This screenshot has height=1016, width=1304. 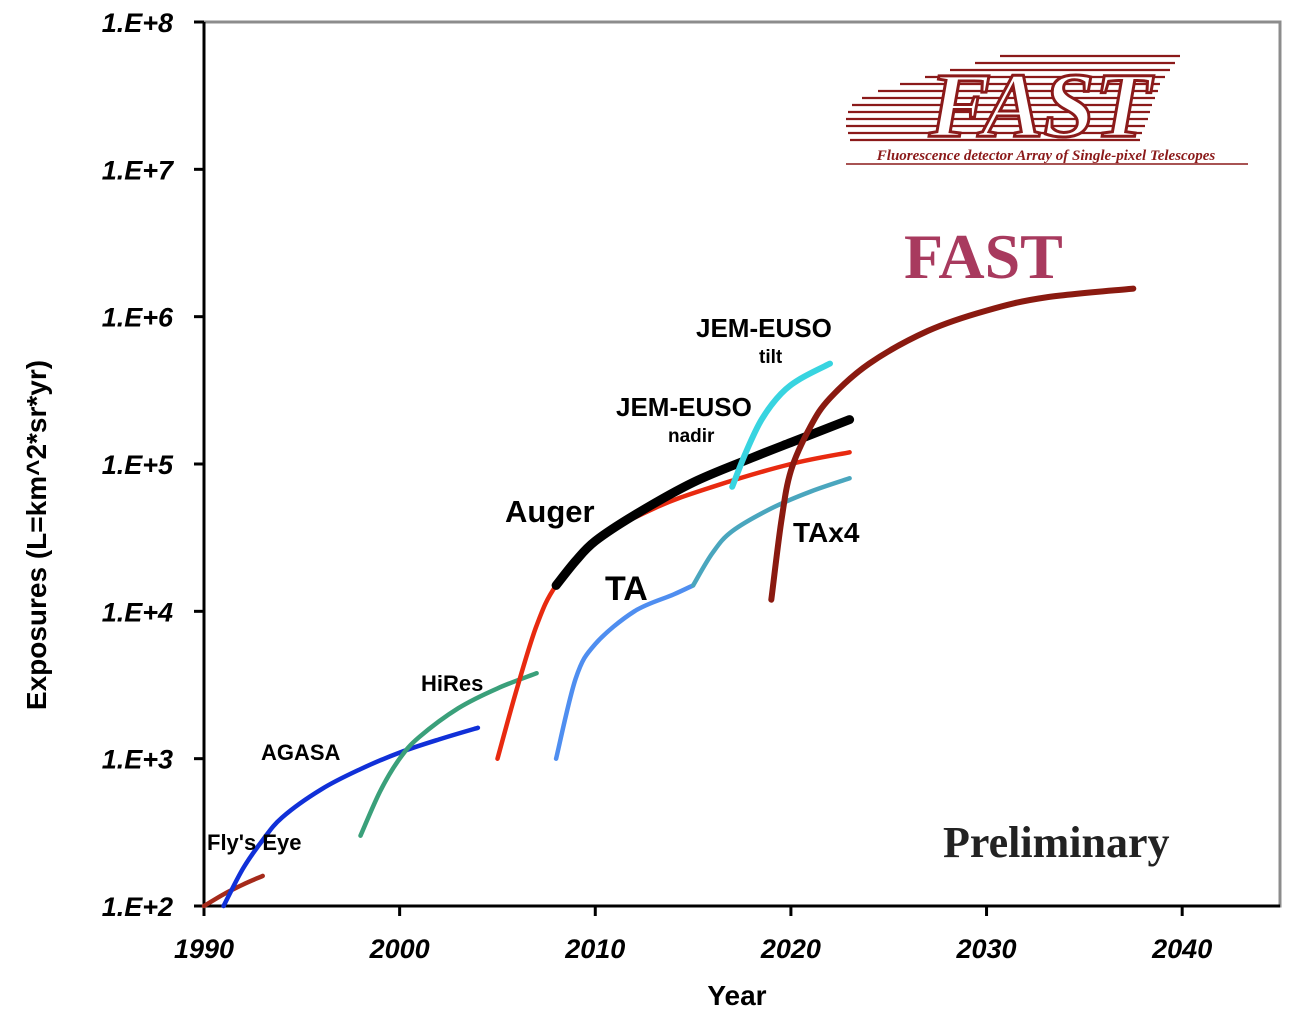 What do you see at coordinates (452, 683) in the screenshot?
I see `label-hires: HiRes` at bounding box center [452, 683].